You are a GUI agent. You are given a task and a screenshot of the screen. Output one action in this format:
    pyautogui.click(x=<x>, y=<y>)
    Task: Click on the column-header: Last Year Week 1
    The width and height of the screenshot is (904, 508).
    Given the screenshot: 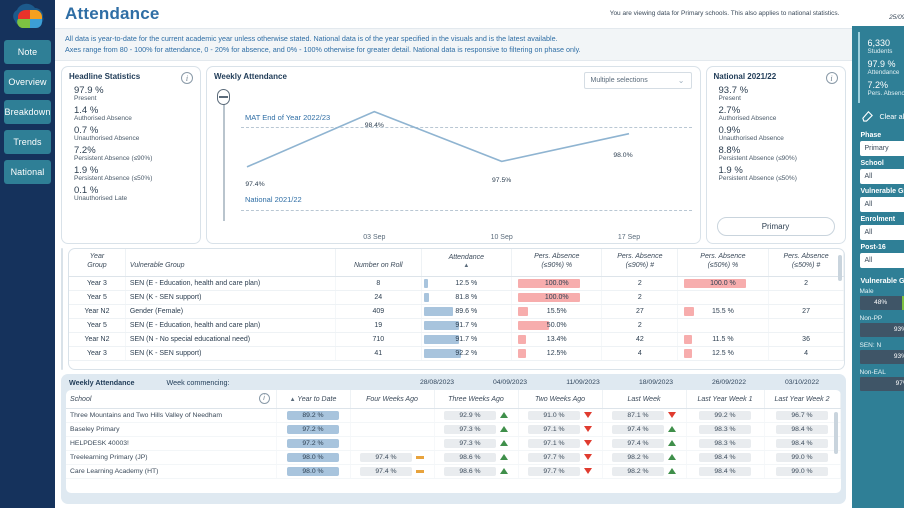 What is the action you would take?
    pyautogui.click(x=725, y=399)
    